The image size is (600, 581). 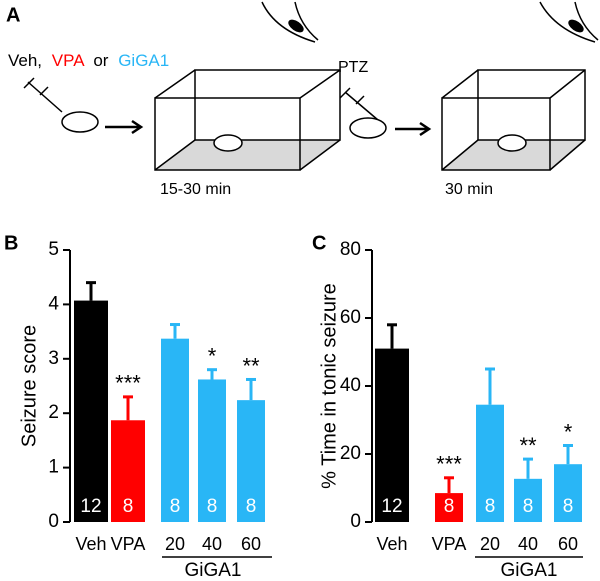 What do you see at coordinates (53, 249) in the screenshot?
I see `y-tick-label: 5` at bounding box center [53, 249].